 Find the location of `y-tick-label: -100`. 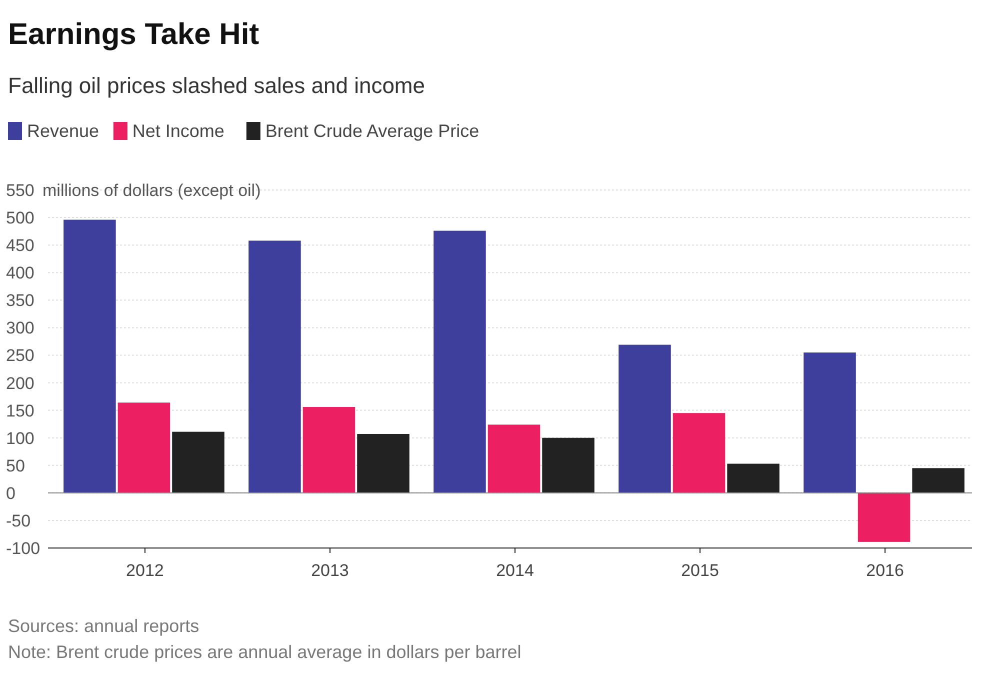

y-tick-label: -100 is located at coordinates (23, 548).